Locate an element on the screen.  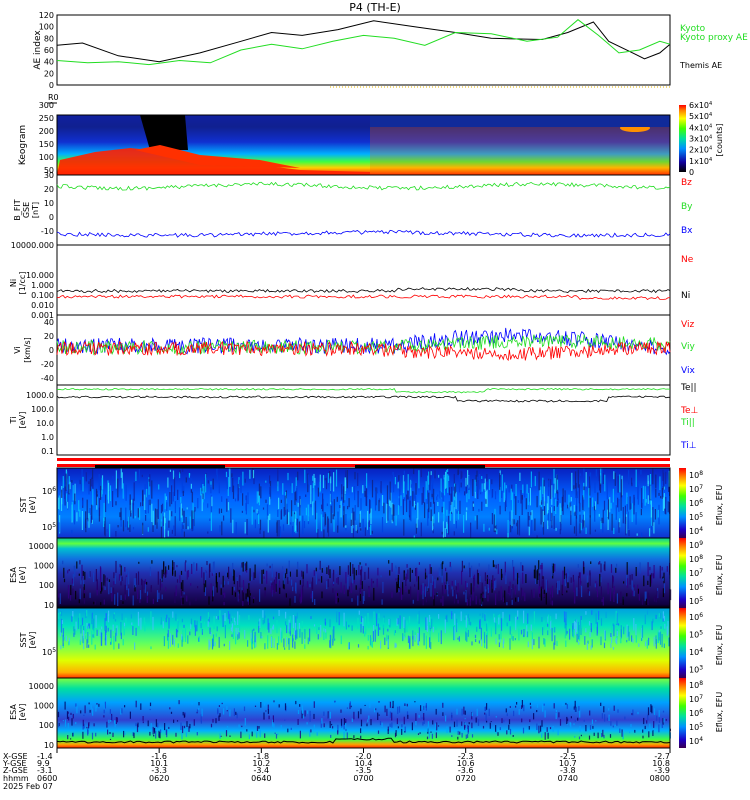
keogram-ytick-label: 50 is located at coordinates (49, 170).